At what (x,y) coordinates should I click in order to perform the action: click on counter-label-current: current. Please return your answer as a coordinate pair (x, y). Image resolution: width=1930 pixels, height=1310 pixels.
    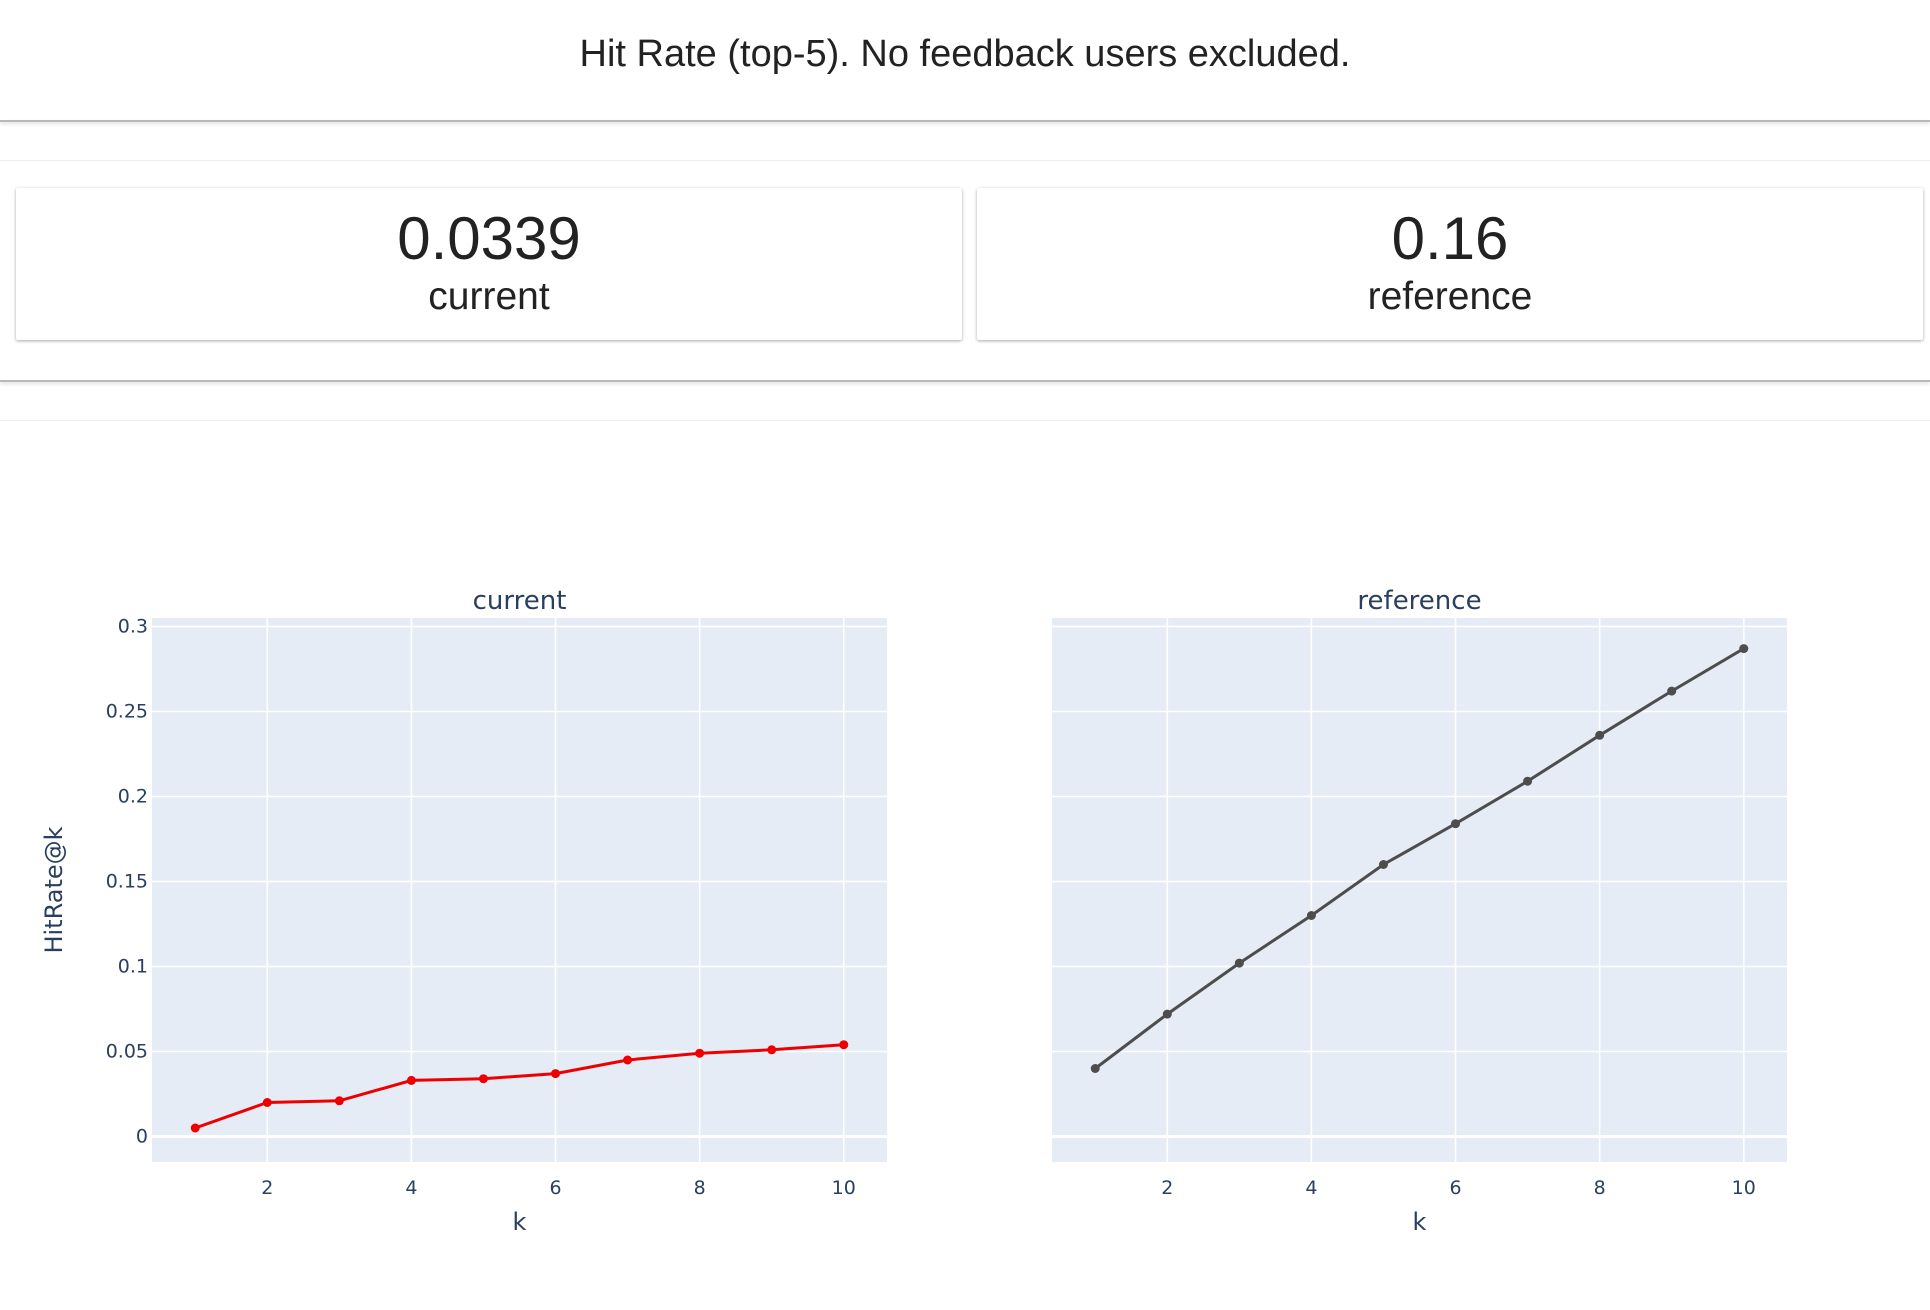
    Looking at the image, I should click on (489, 296).